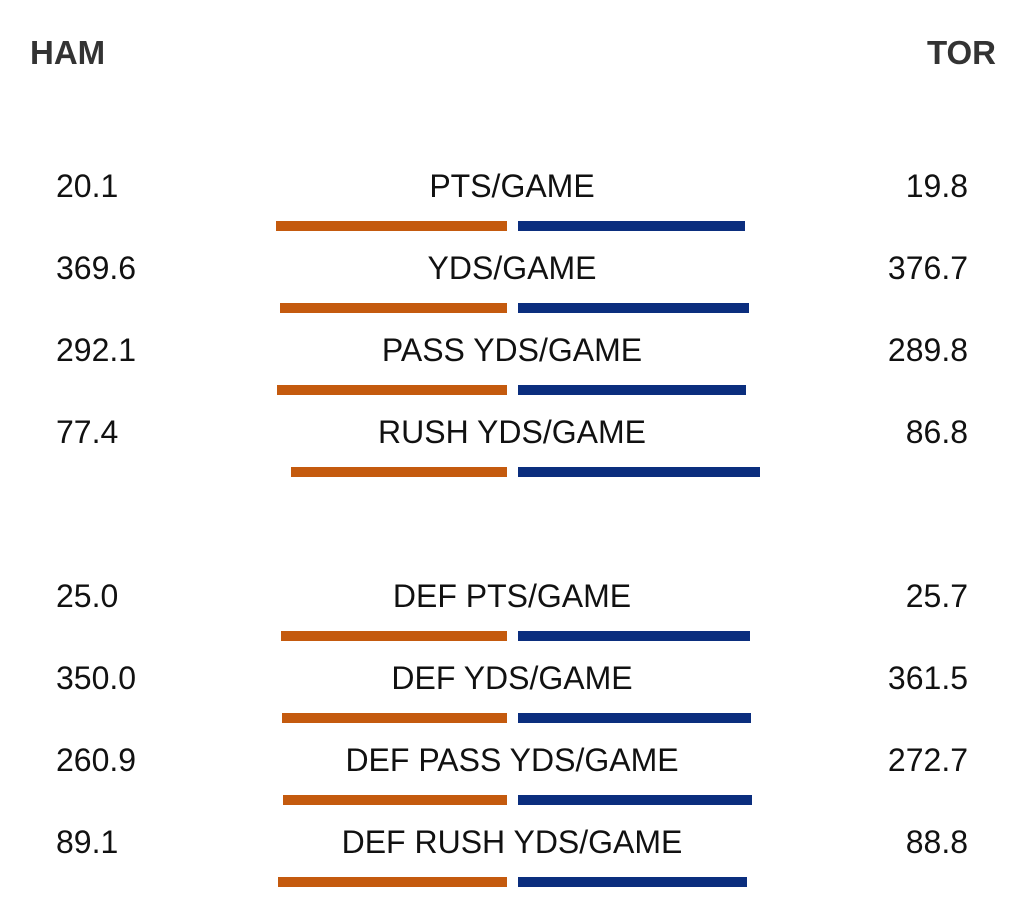 The width and height of the screenshot is (1024, 903). Describe the element at coordinates (68, 52) in the screenshot. I see `home-team-label: HAM` at that location.